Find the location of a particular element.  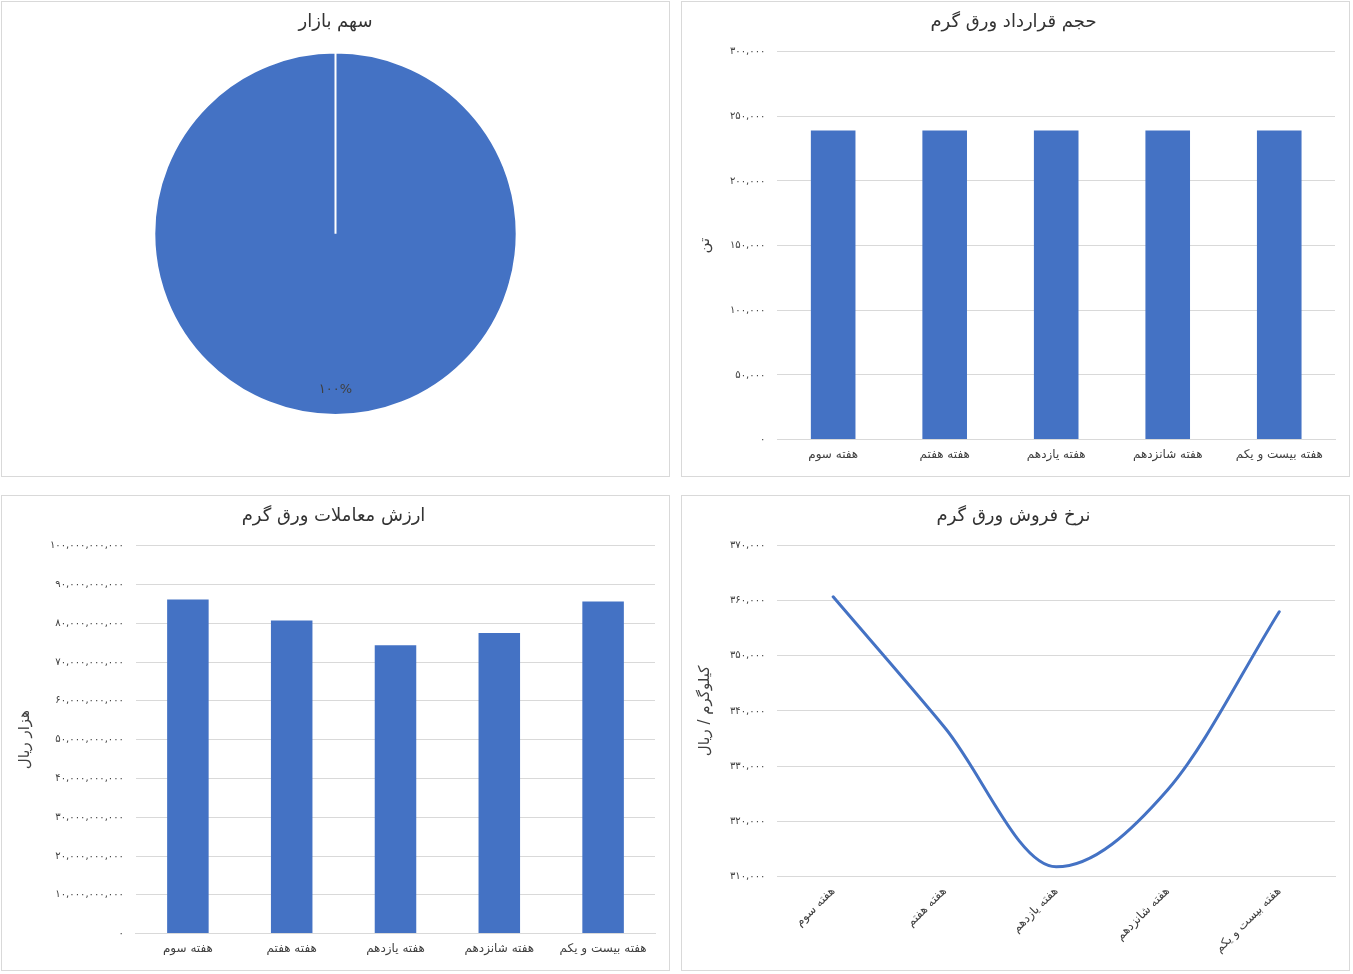

y-tick-label: ۵۰,۰۰۰,۰۰۰,۰۰۰ is located at coordinates (89, 739).